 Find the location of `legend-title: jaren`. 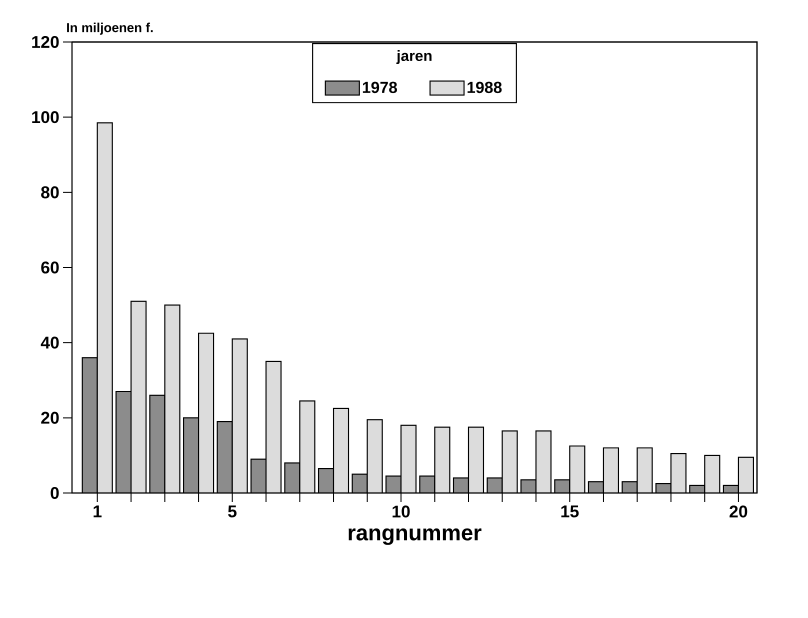

legend-title: jaren is located at coordinates (414, 57).